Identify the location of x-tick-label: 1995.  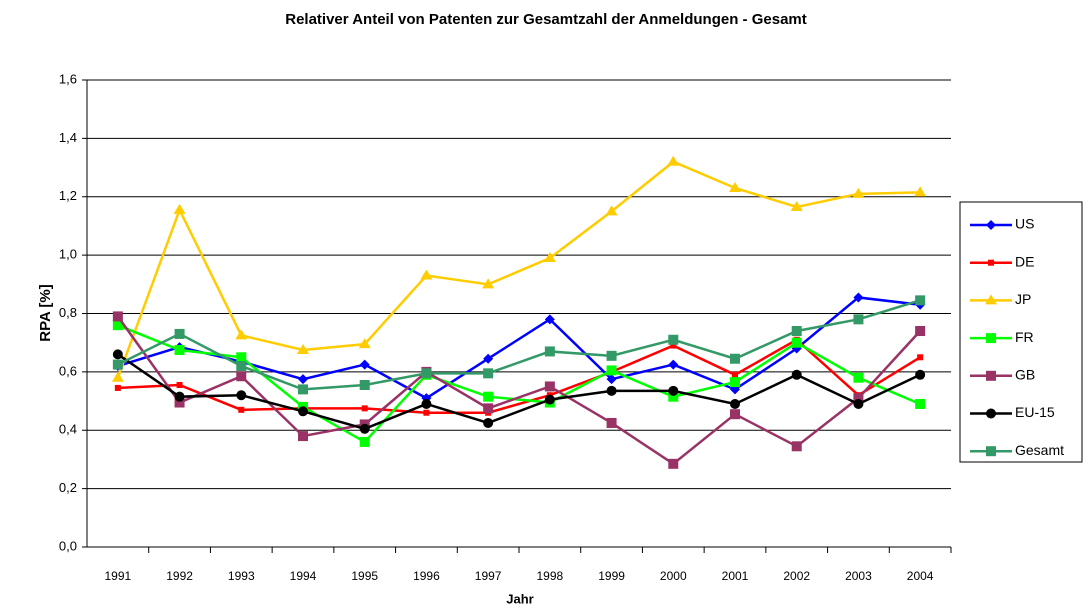
(364, 576).